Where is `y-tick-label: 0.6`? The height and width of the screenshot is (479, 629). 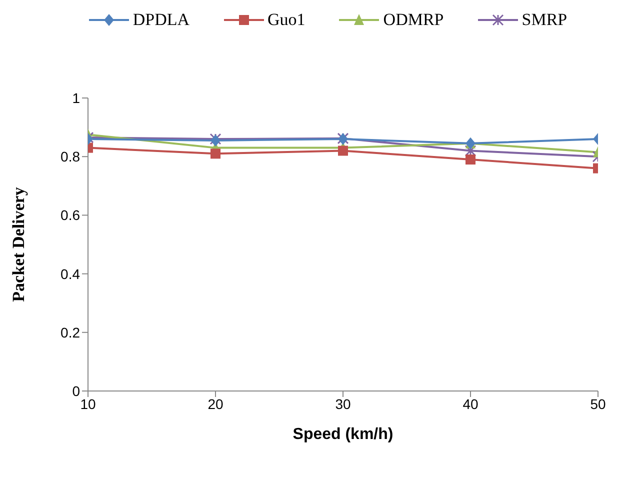 y-tick-label: 0.6 is located at coordinates (70, 215).